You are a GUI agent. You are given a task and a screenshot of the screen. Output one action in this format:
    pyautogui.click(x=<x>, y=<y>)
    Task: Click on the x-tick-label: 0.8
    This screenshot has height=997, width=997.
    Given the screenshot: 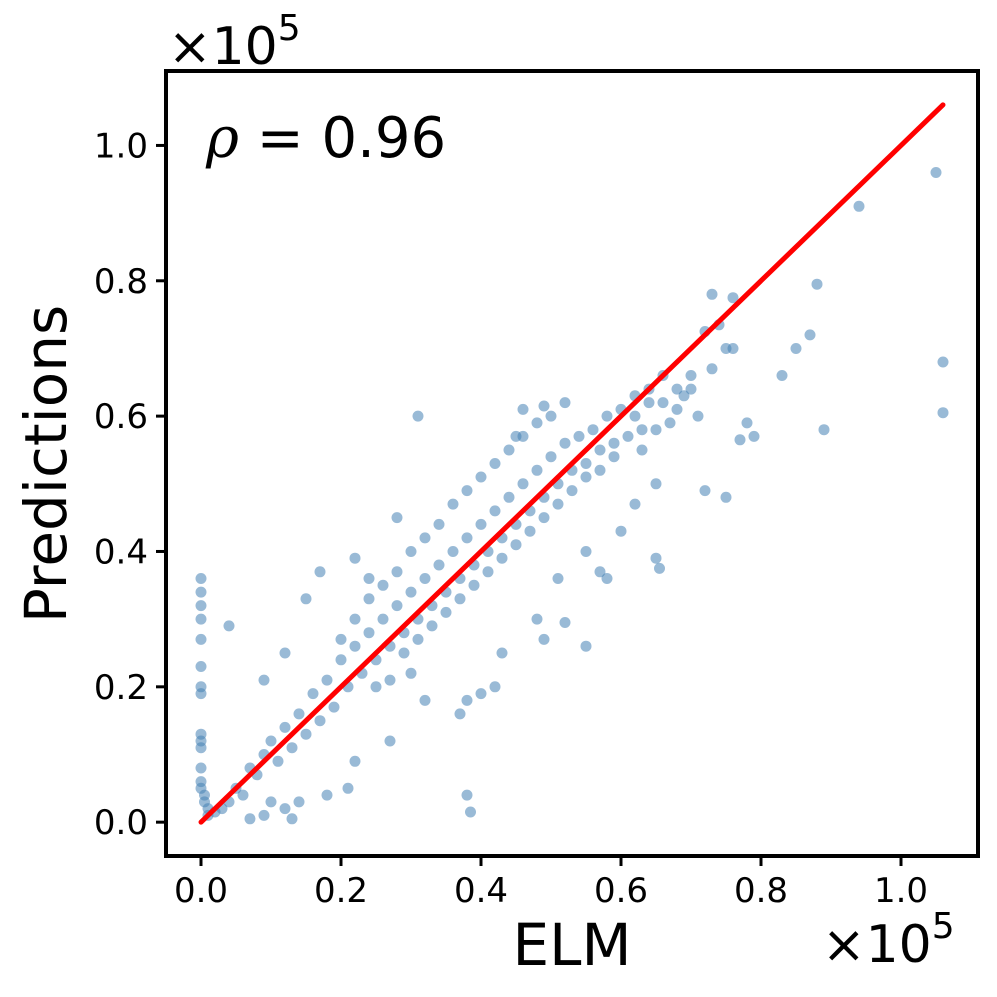 What is the action you would take?
    pyautogui.click(x=761, y=891)
    